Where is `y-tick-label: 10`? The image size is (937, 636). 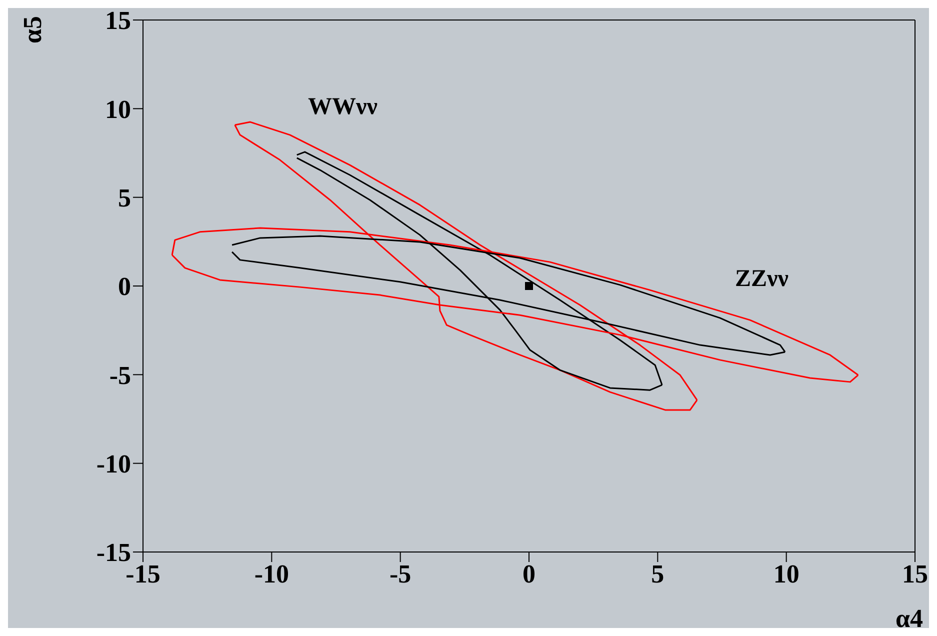
y-tick-label: 10 is located at coordinates (118, 109).